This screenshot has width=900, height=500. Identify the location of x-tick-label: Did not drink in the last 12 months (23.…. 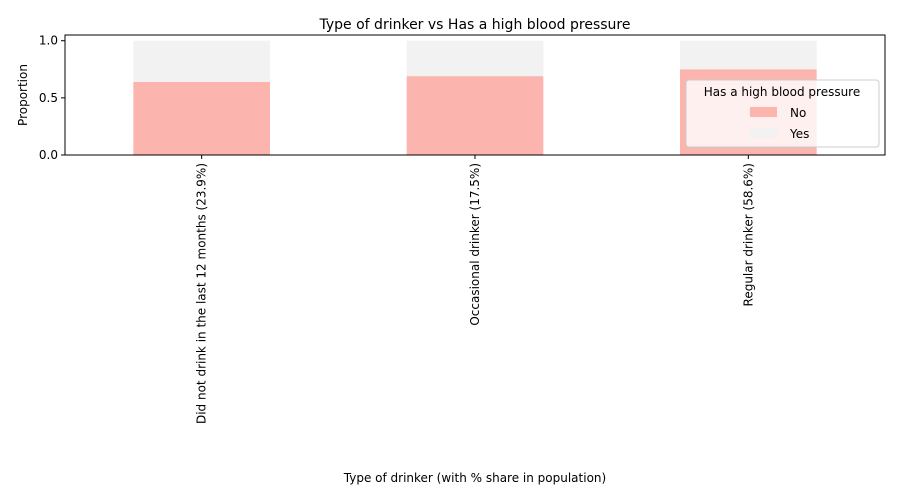
(202, 293).